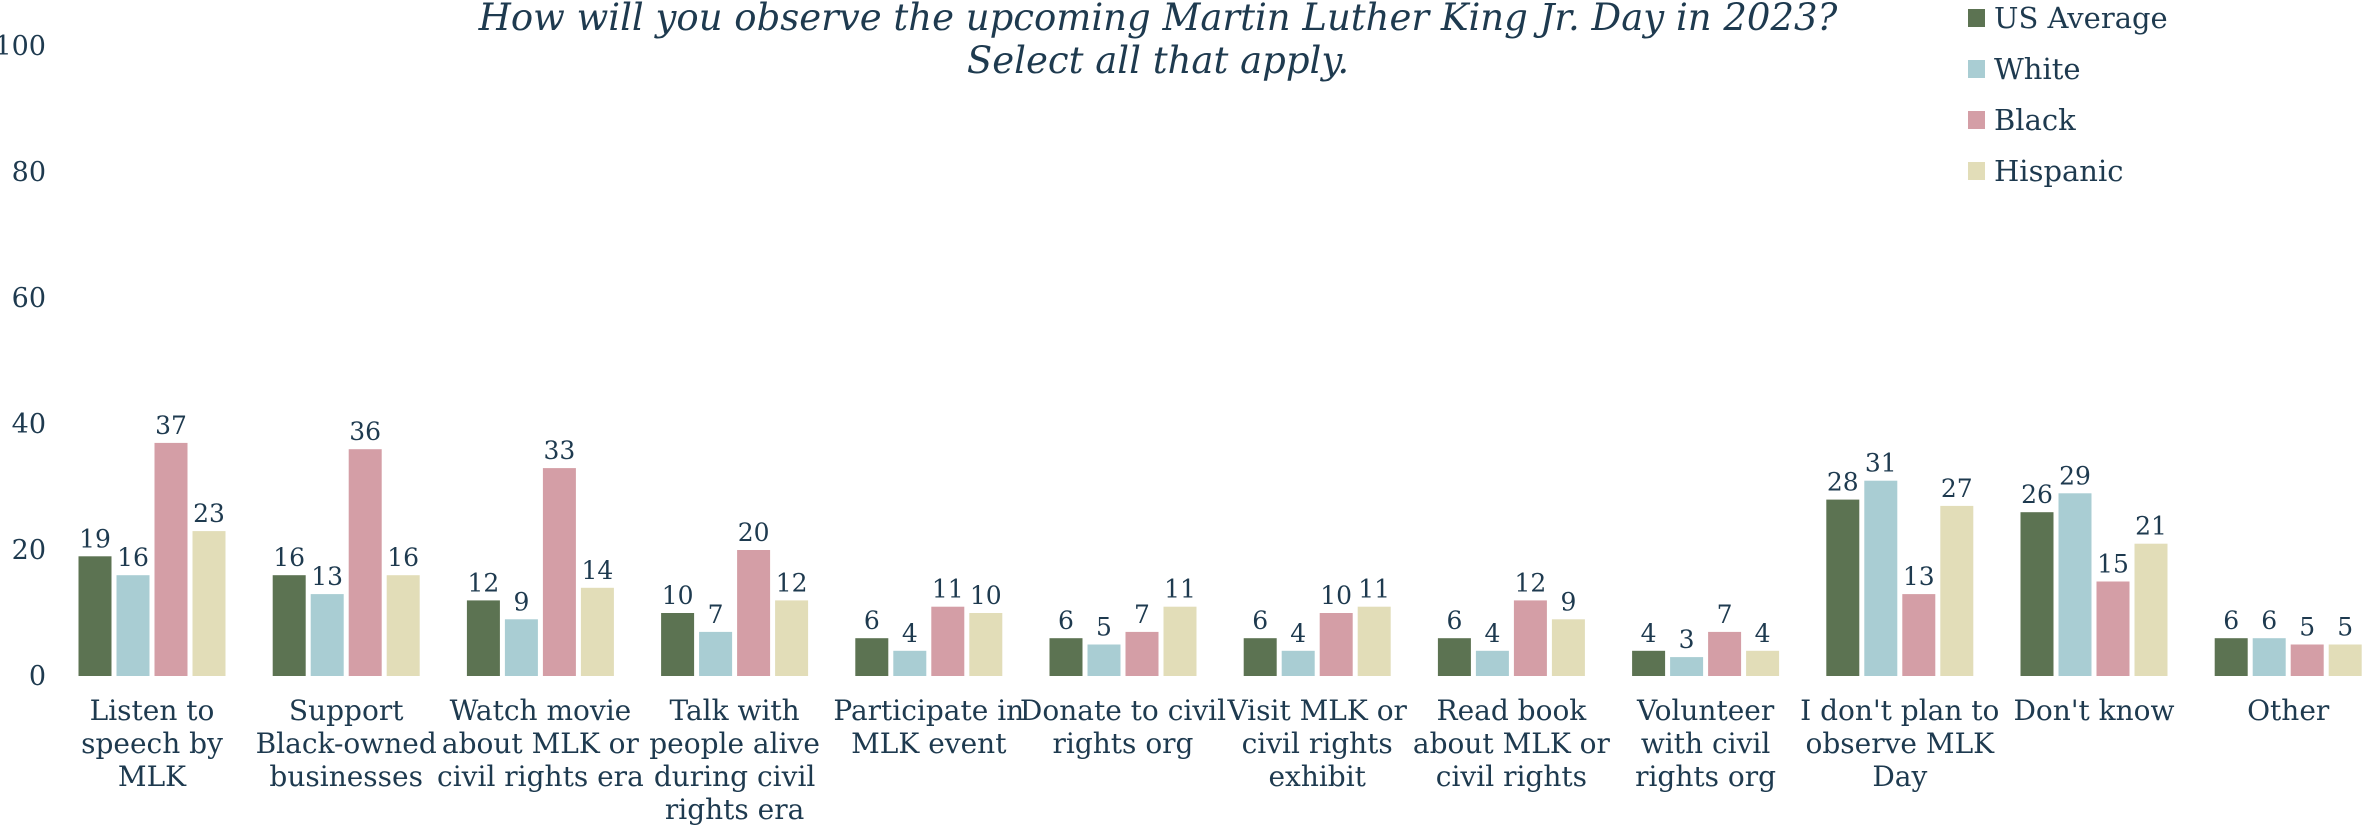  Describe the element at coordinates (29, 172) in the screenshot. I see `y-tick-label: 80` at that location.